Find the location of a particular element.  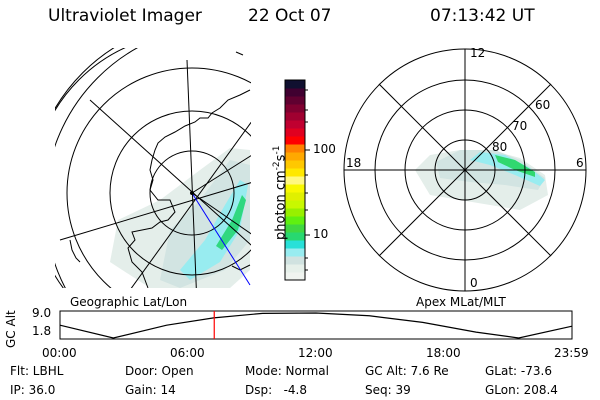

colorbar-frame is located at coordinates (295, 180).